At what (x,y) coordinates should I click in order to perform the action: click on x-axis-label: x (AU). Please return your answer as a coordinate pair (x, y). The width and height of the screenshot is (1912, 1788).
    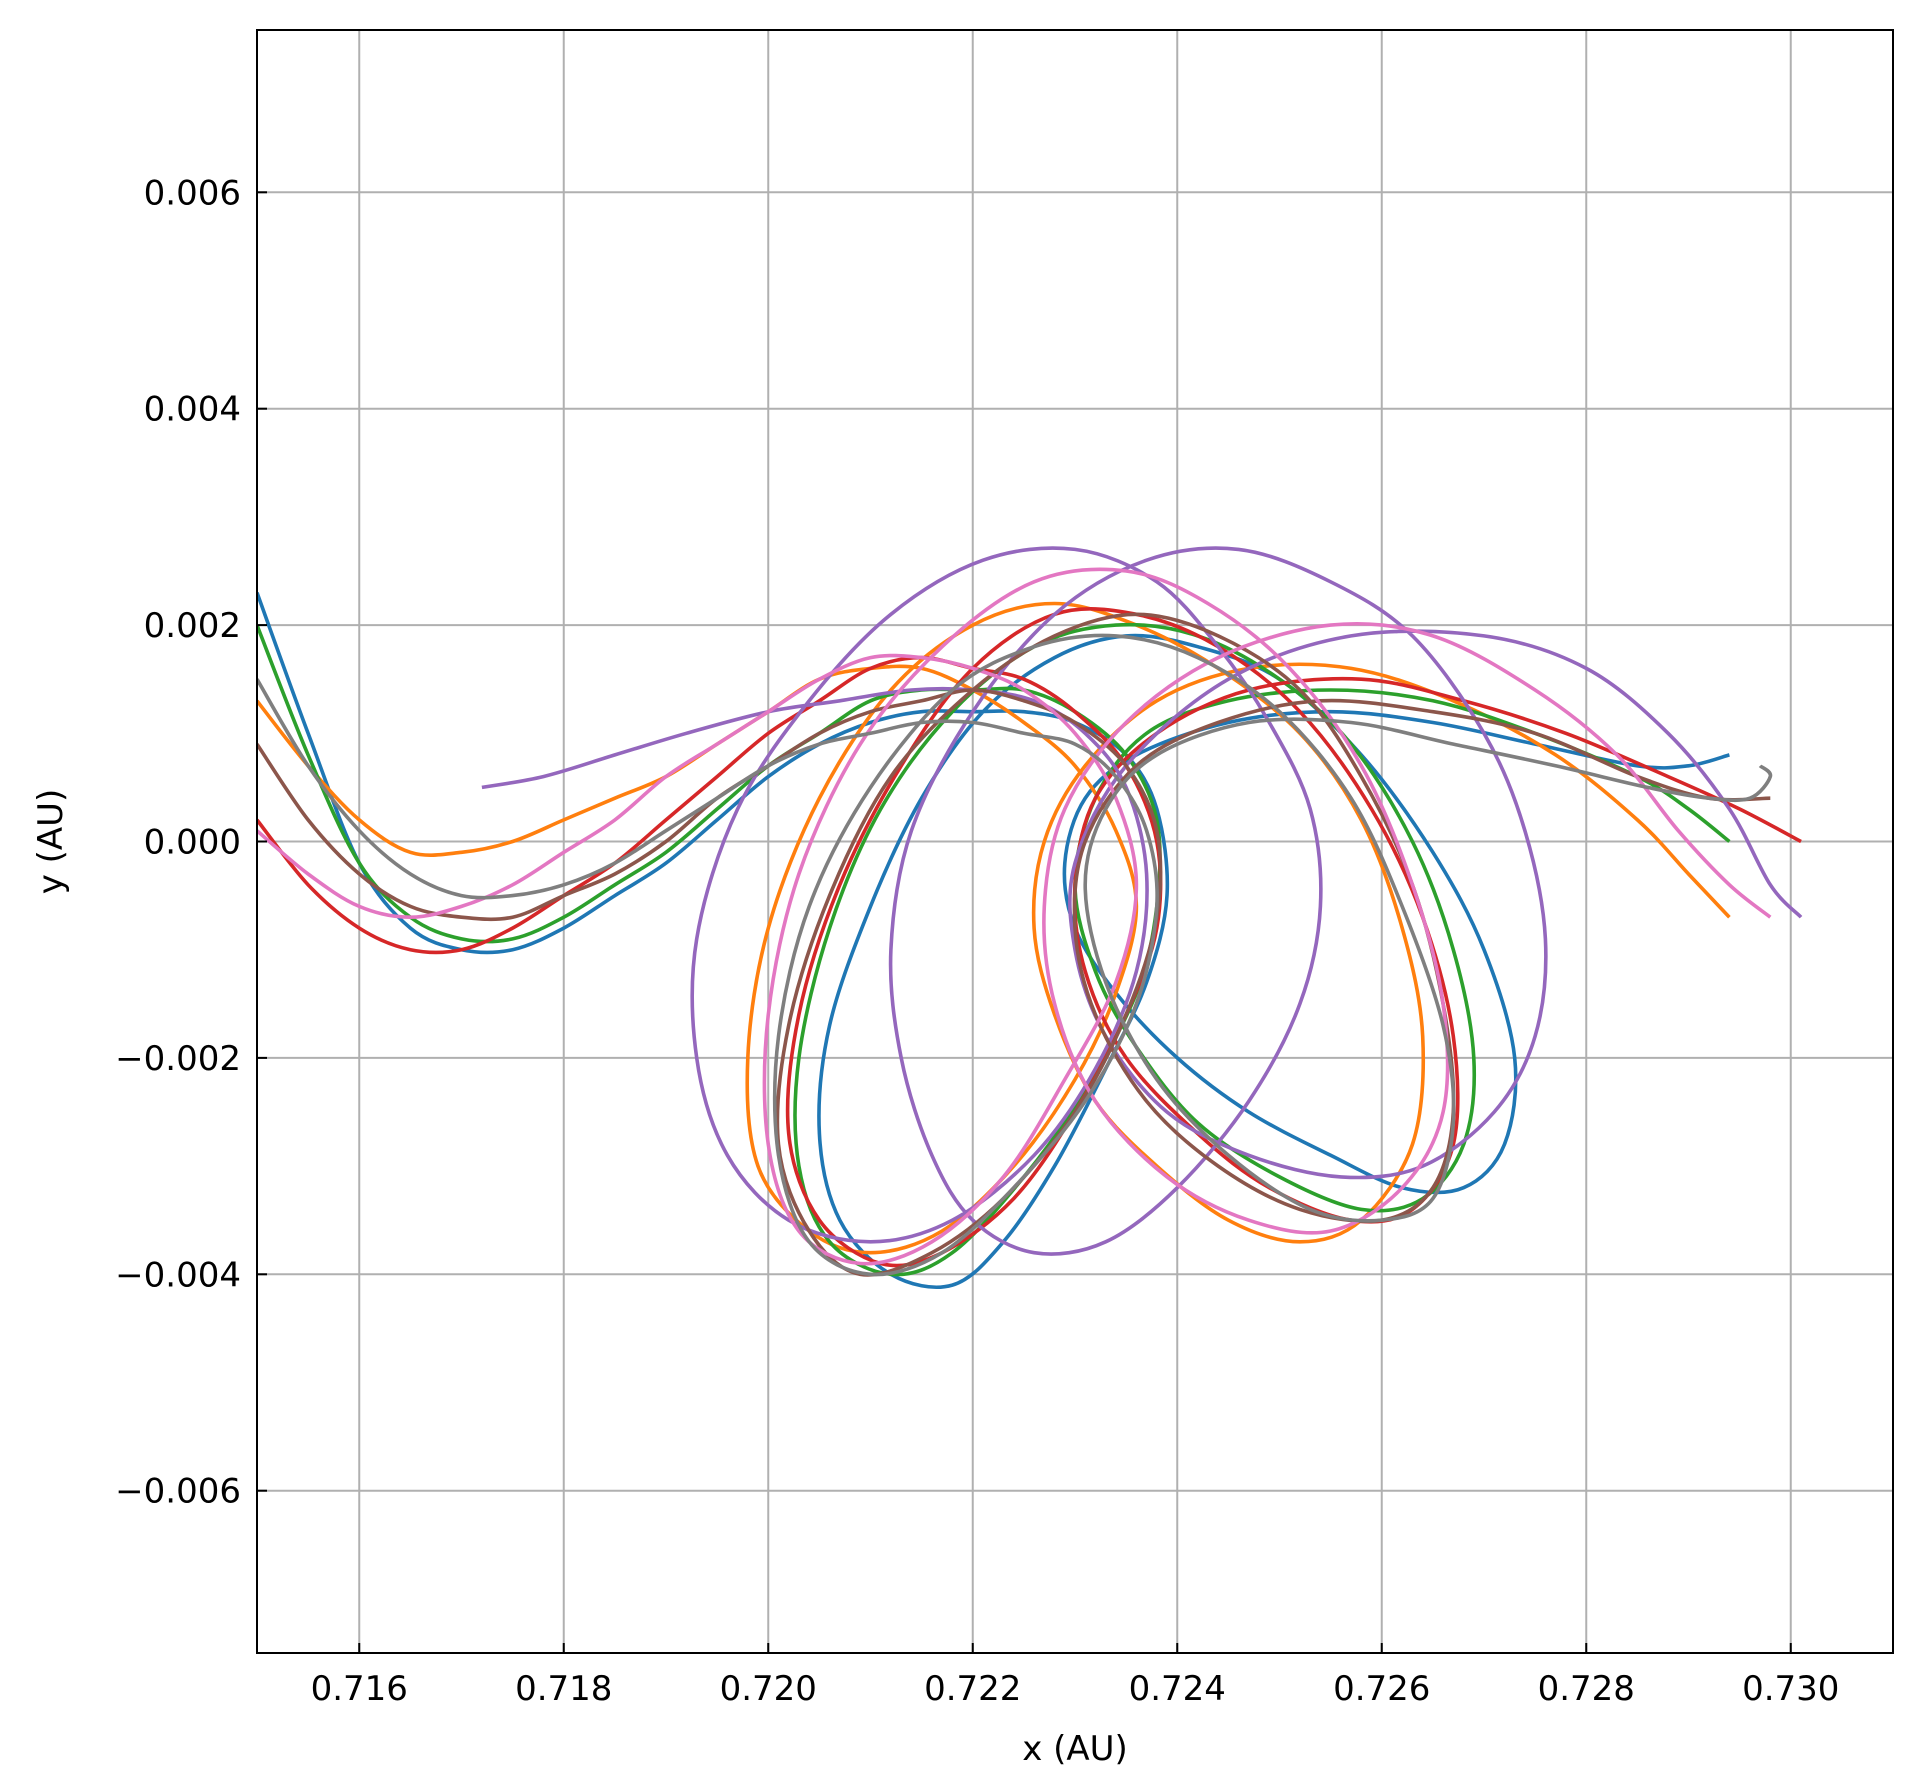
    Looking at the image, I should click on (1075, 1749).